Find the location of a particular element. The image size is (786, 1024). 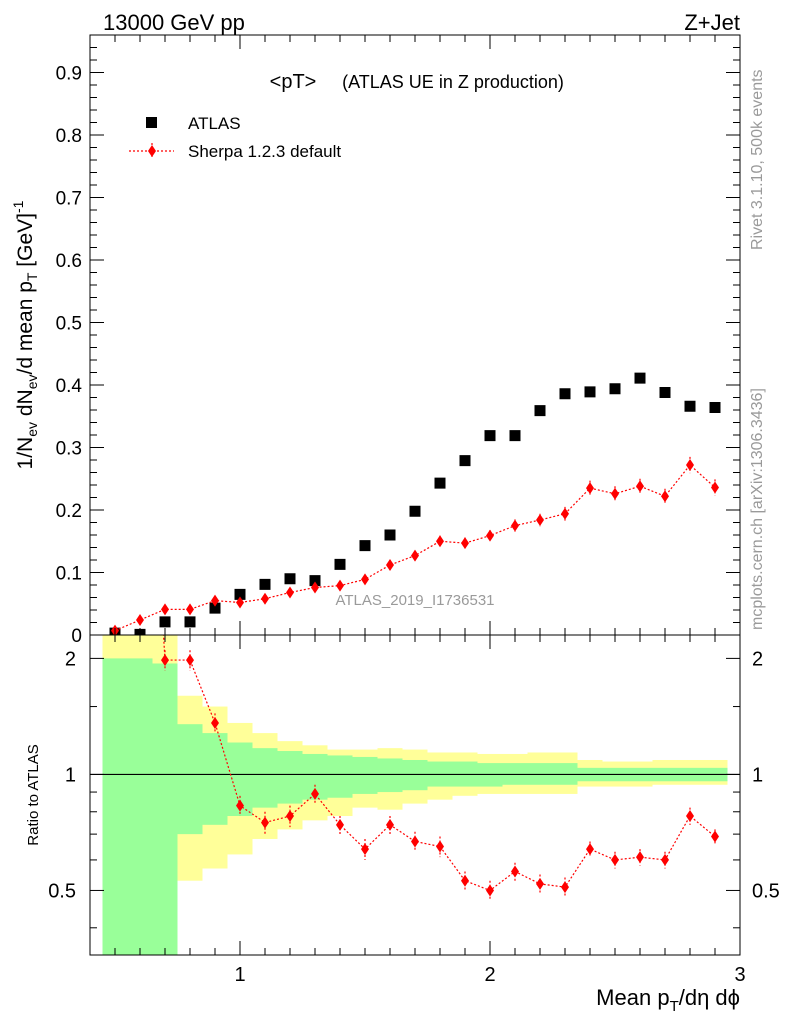

plot-title: <pT> is located at coordinates (293, 82).